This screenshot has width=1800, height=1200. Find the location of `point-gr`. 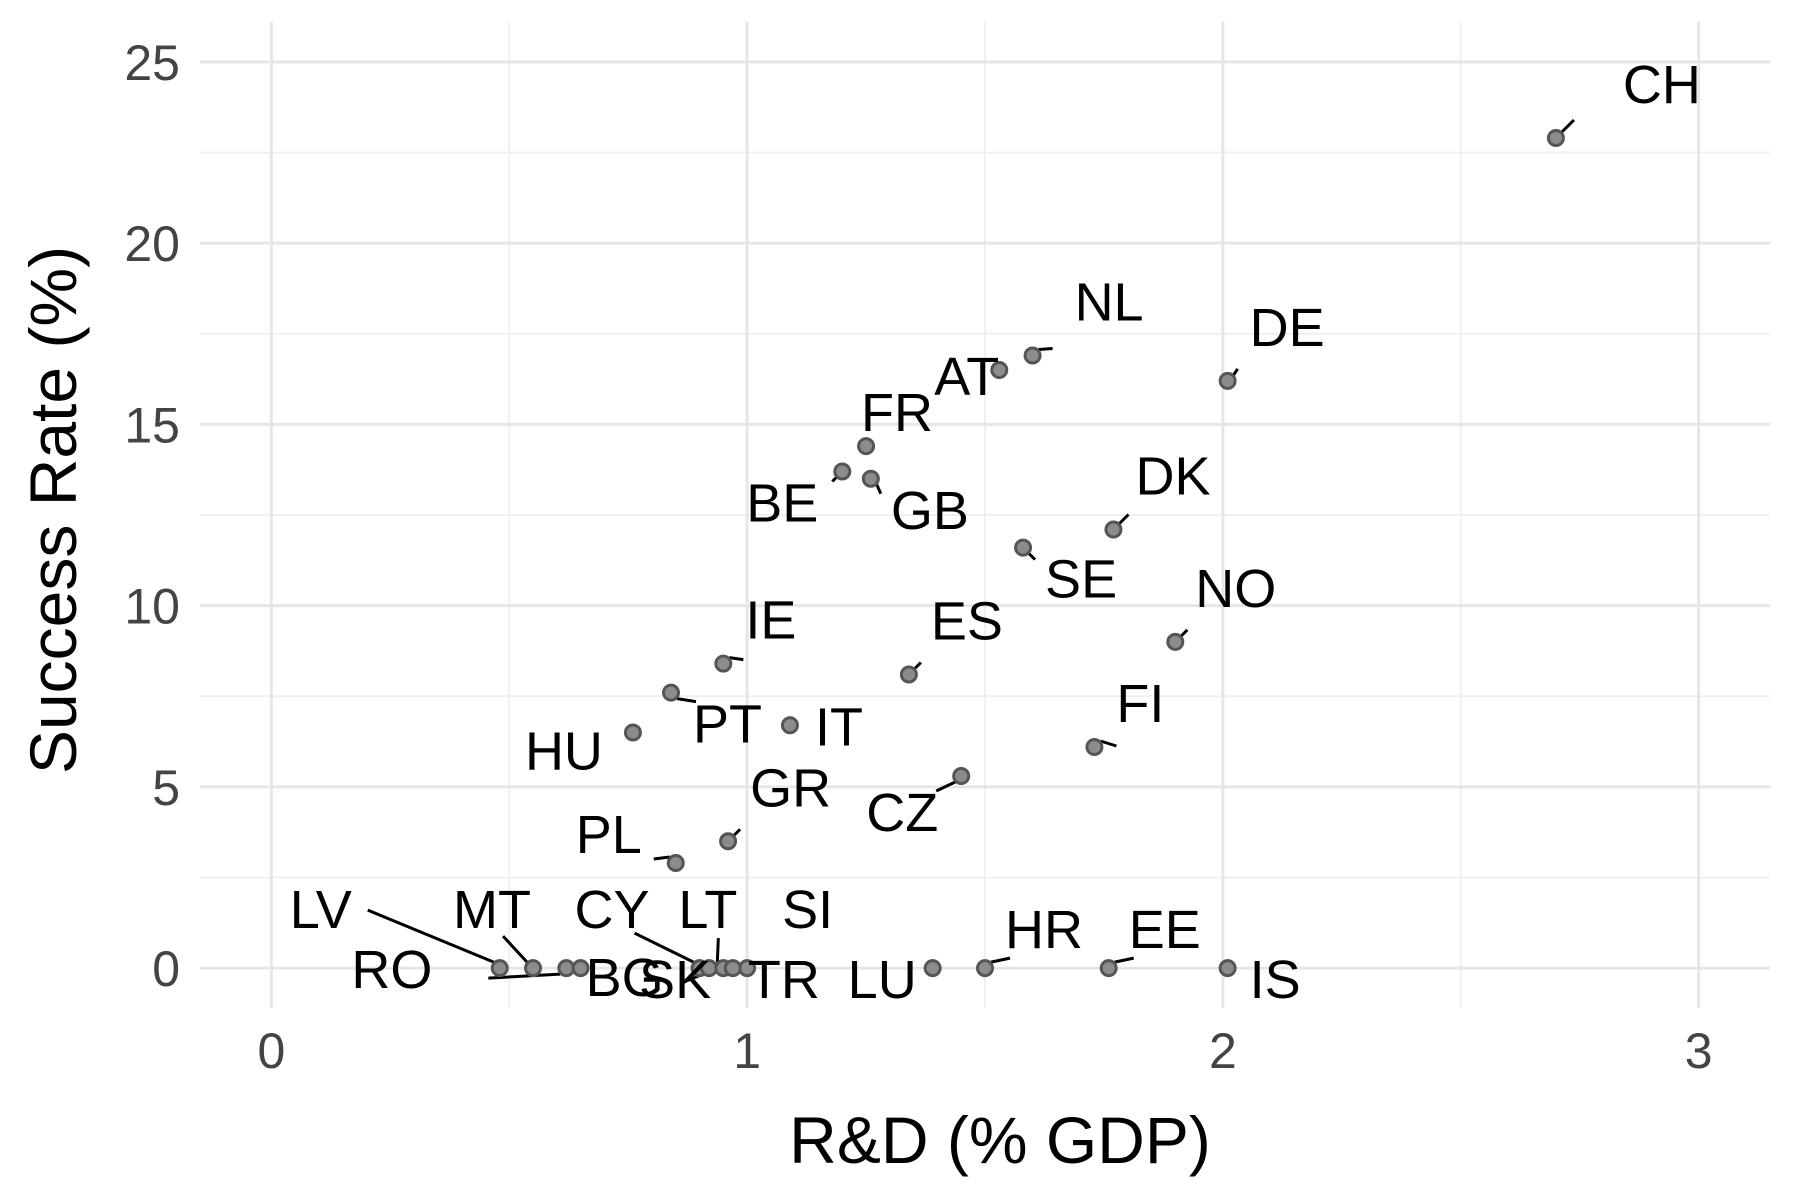

point-gr is located at coordinates (728, 841).